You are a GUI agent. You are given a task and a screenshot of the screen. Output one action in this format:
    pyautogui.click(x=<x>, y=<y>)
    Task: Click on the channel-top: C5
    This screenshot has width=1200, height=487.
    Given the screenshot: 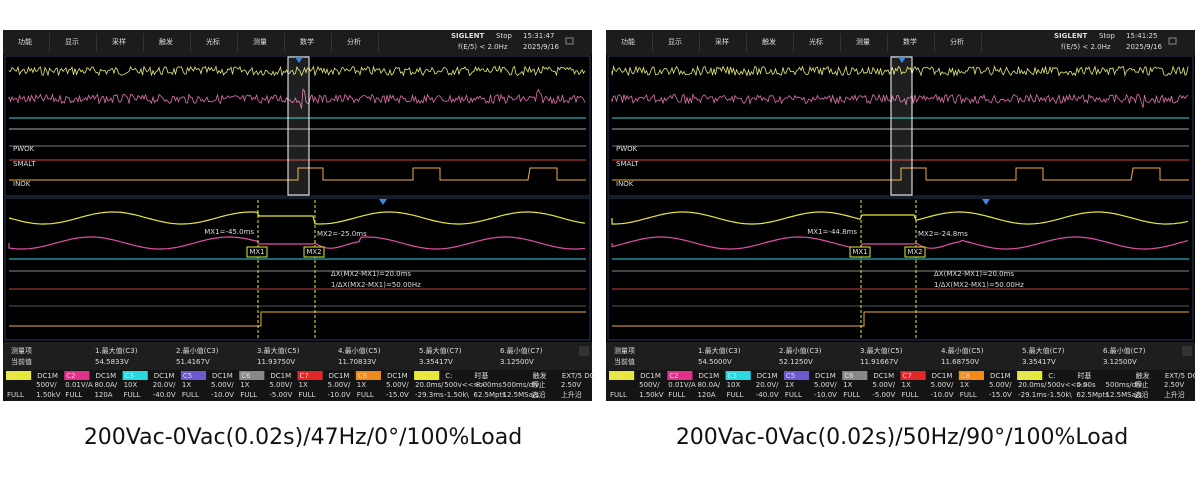 What is the action you would take?
    pyautogui.click(x=187, y=376)
    